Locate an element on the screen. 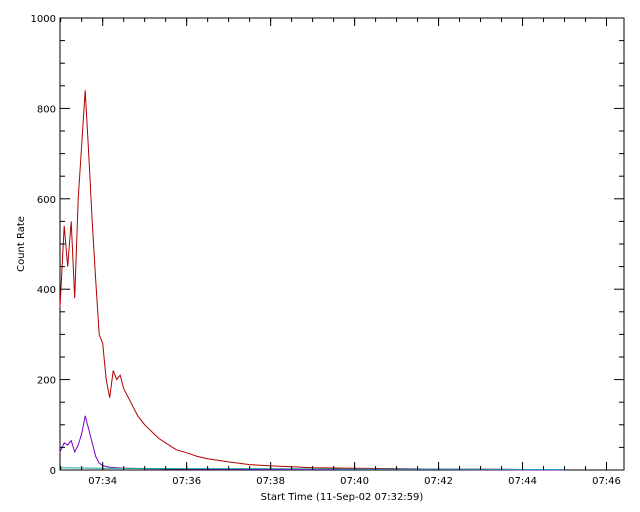 This screenshot has width=640, height=512. y-tick-label: 600 is located at coordinates (46, 200).